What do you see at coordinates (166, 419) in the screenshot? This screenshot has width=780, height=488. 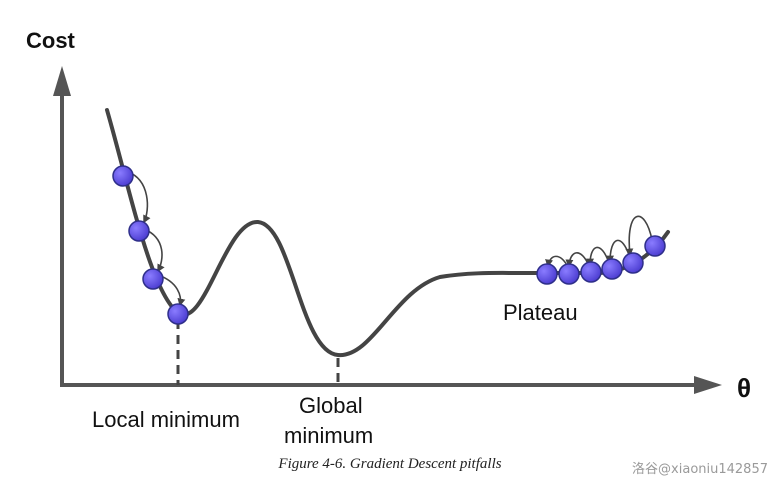 I see `local-minimum-label: Local minimum` at bounding box center [166, 419].